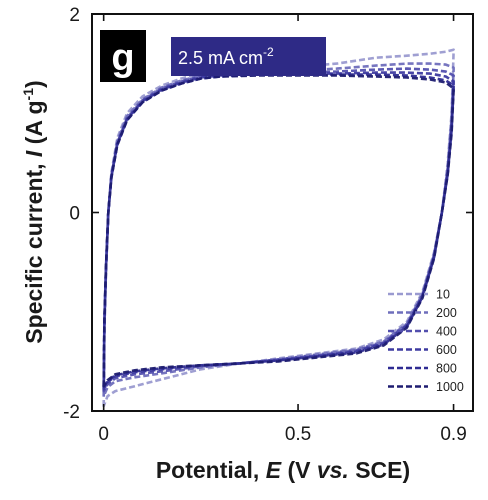 The image size is (488, 500). Describe the element at coordinates (34, 250) in the screenshot. I see `y-axis-title-prefix: Specific current,` at that location.